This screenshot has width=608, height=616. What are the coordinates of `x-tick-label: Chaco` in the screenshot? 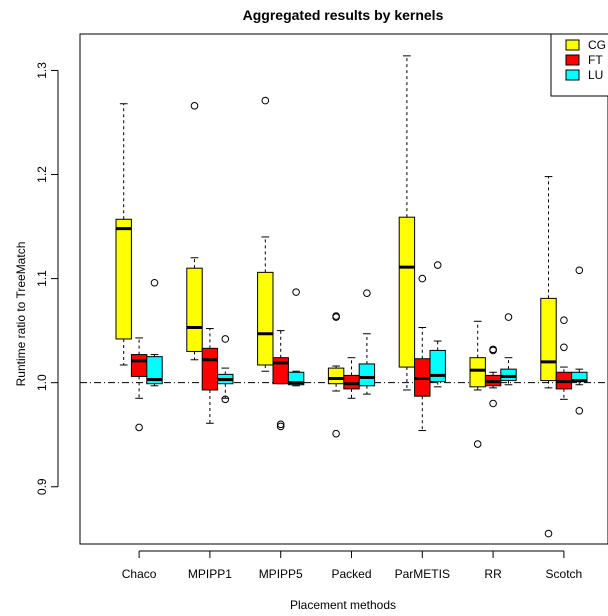 It's located at (139, 574).